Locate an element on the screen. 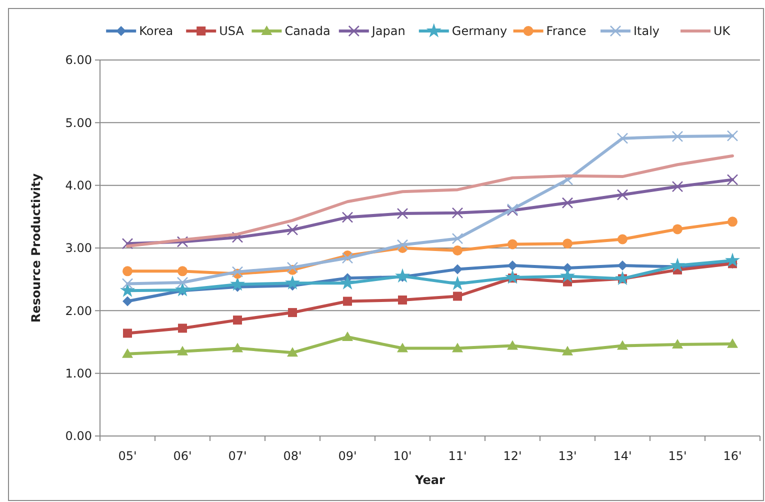  x-tick-label: 12' is located at coordinates (512, 456).